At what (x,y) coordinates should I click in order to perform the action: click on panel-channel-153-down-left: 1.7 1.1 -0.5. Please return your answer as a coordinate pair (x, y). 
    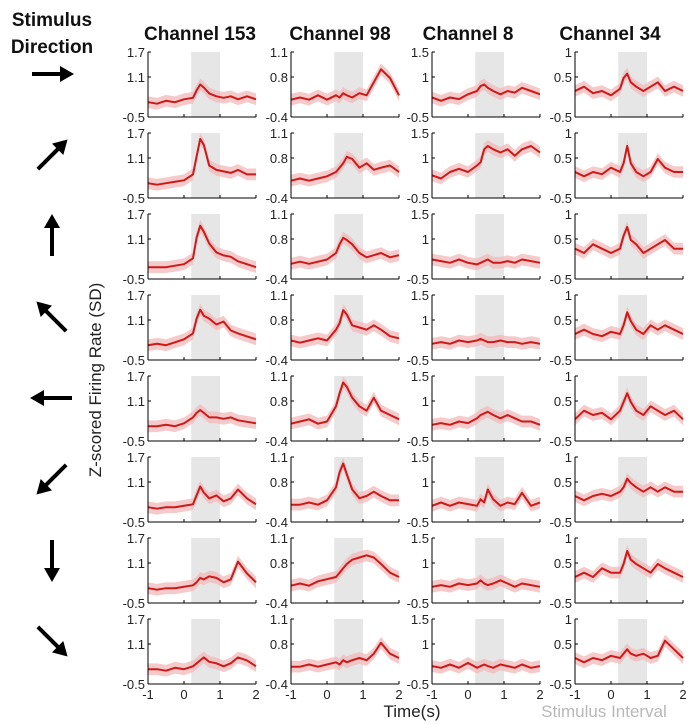
    Looking at the image, I should click on (190, 490).